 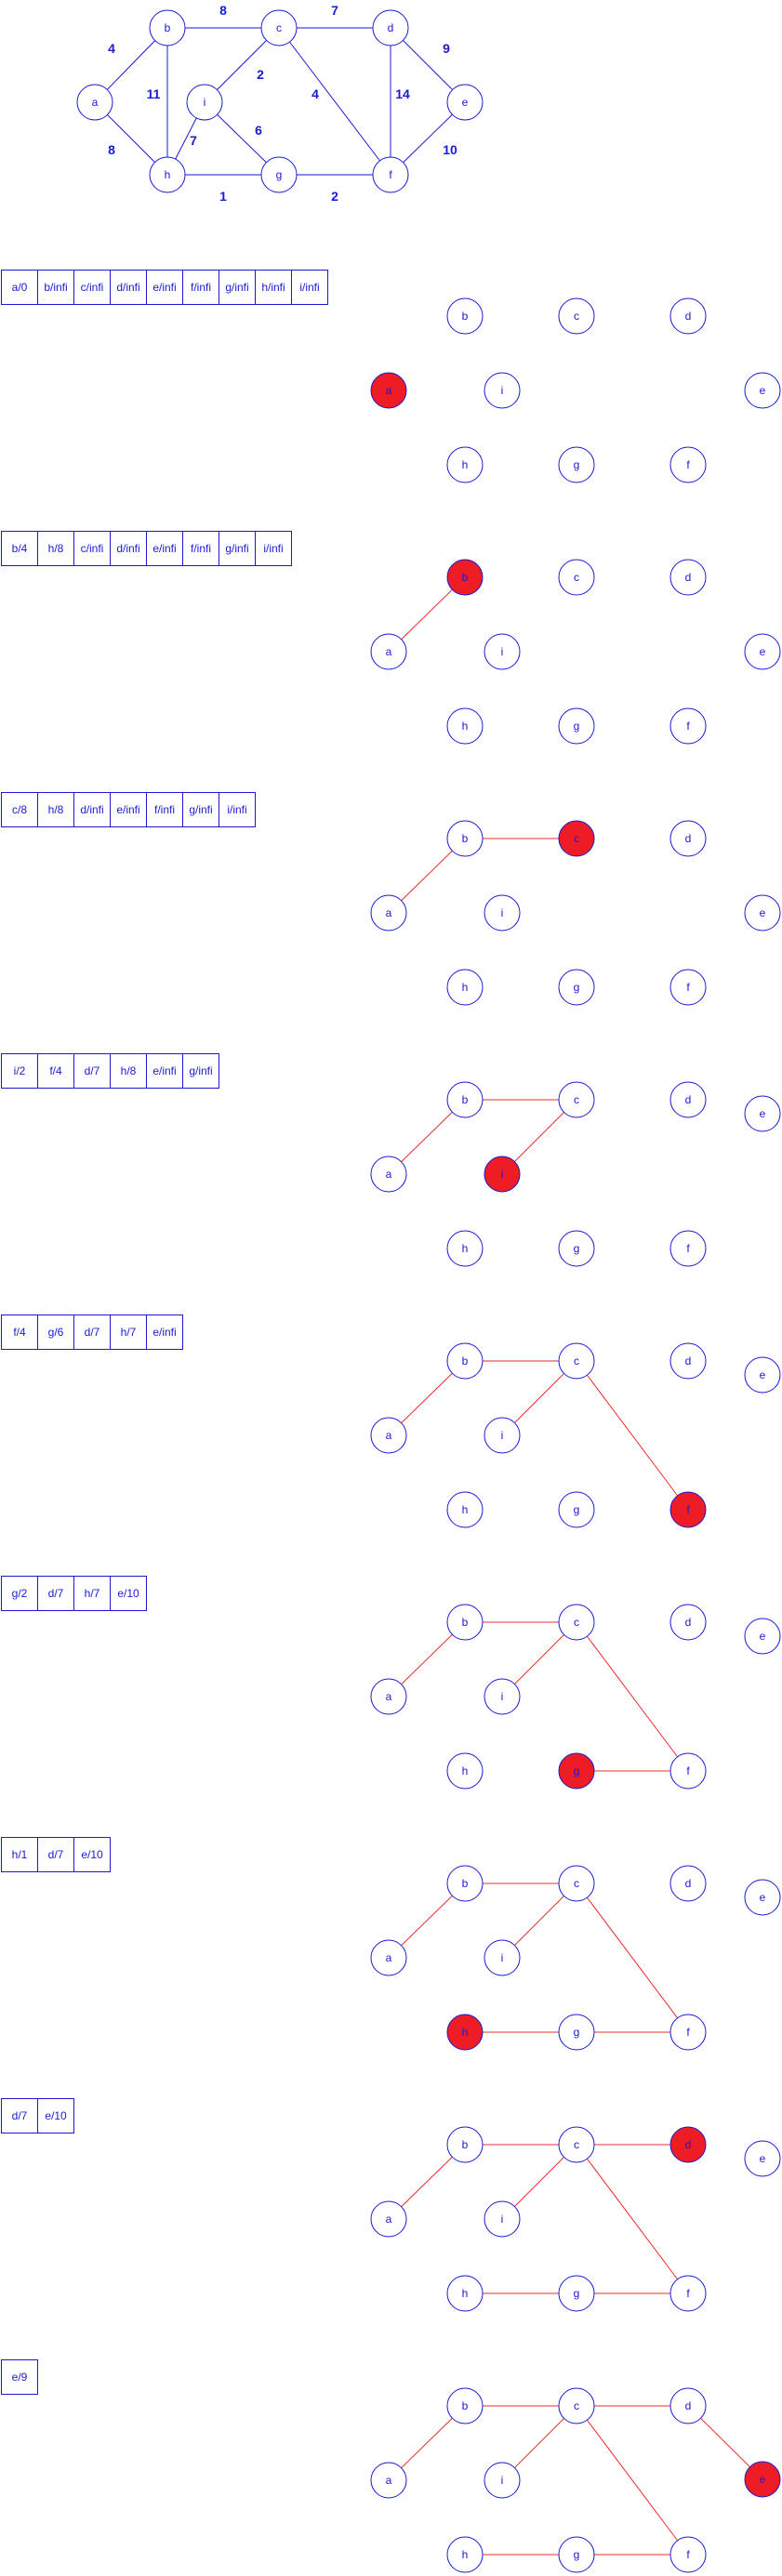 I want to click on node-label-8-e: e, so click(x=763, y=2158).